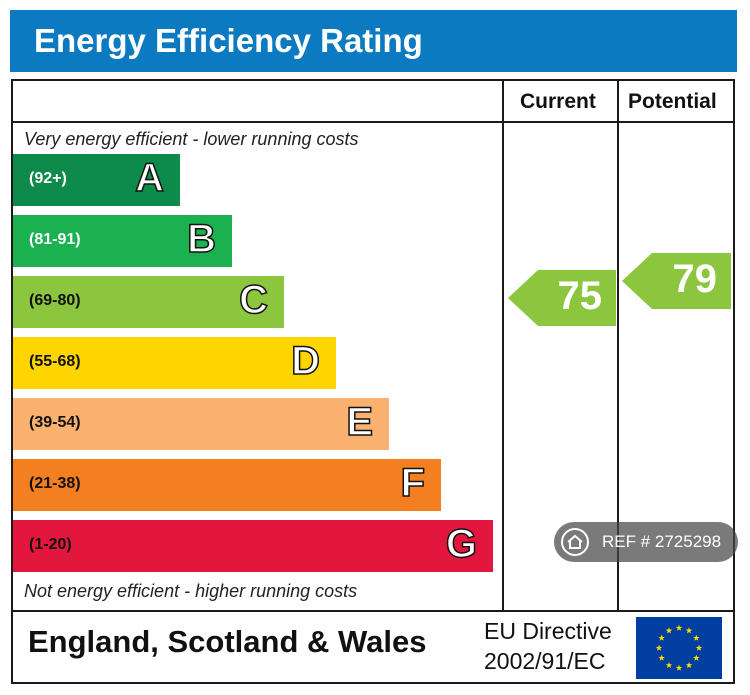  I want to click on band-f: (21-38) F, so click(227, 485).